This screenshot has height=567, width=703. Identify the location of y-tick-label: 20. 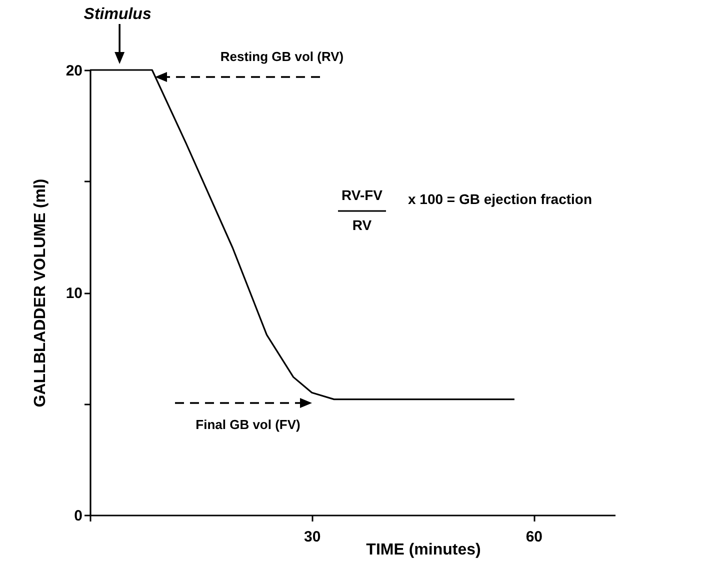
(74, 71).